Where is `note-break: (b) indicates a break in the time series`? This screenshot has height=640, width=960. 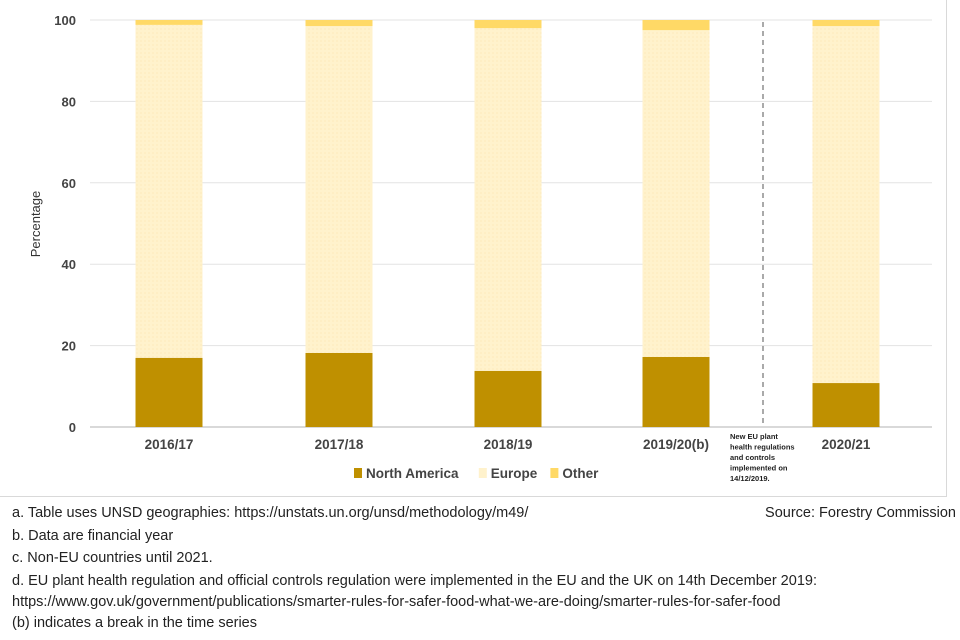
note-break: (b) indicates a break in the time series is located at coordinates (134, 623).